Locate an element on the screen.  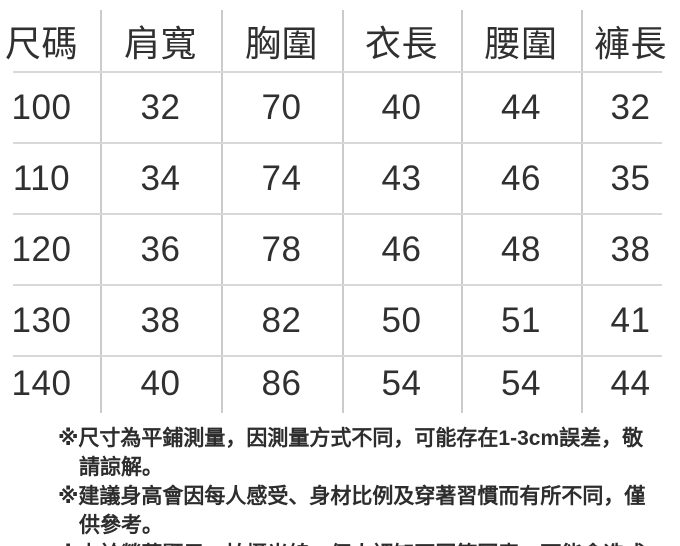
column-header-shoulder: 肩寬 is located at coordinates (160, 43).